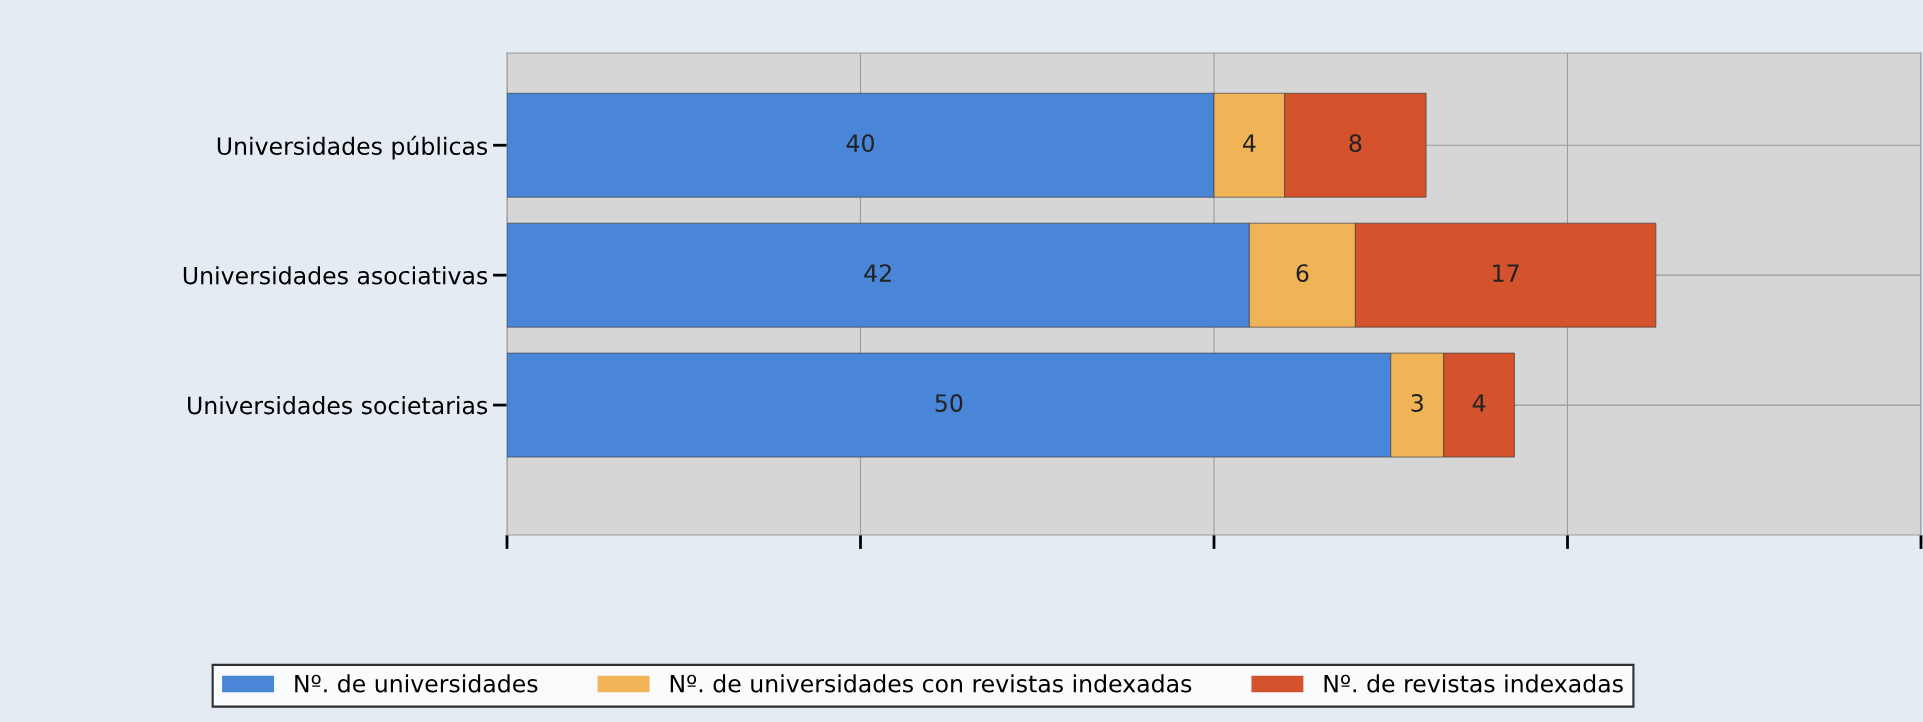 The image size is (1923, 722). Describe the element at coordinates (416, 683) in the screenshot. I see `legend-label: Nº. de universidades` at that location.